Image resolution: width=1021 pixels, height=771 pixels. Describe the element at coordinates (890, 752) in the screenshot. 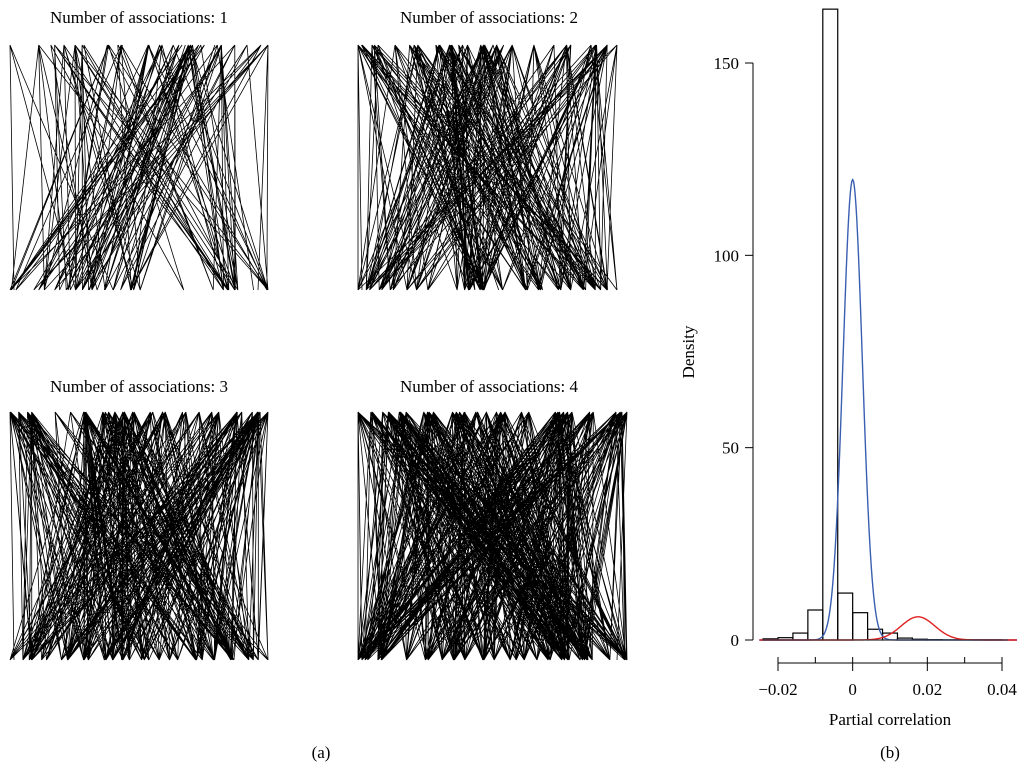

I see `panel-b-label: (b)` at that location.